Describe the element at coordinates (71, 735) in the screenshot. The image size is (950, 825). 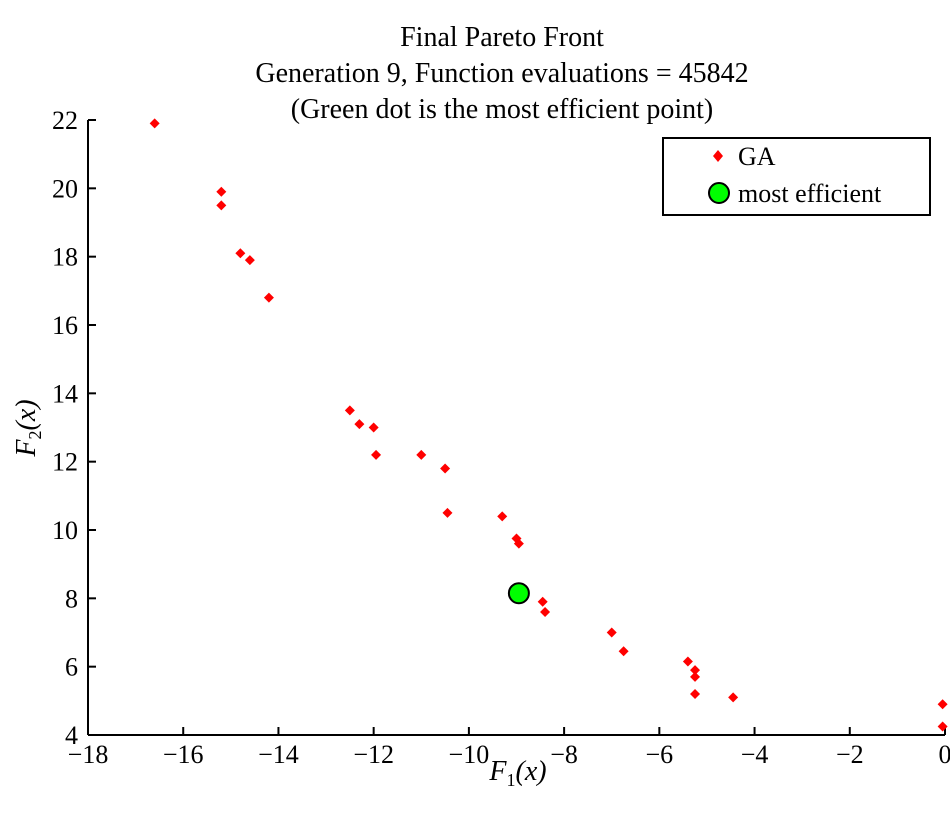
I see `y-tick-label: 4` at that location.